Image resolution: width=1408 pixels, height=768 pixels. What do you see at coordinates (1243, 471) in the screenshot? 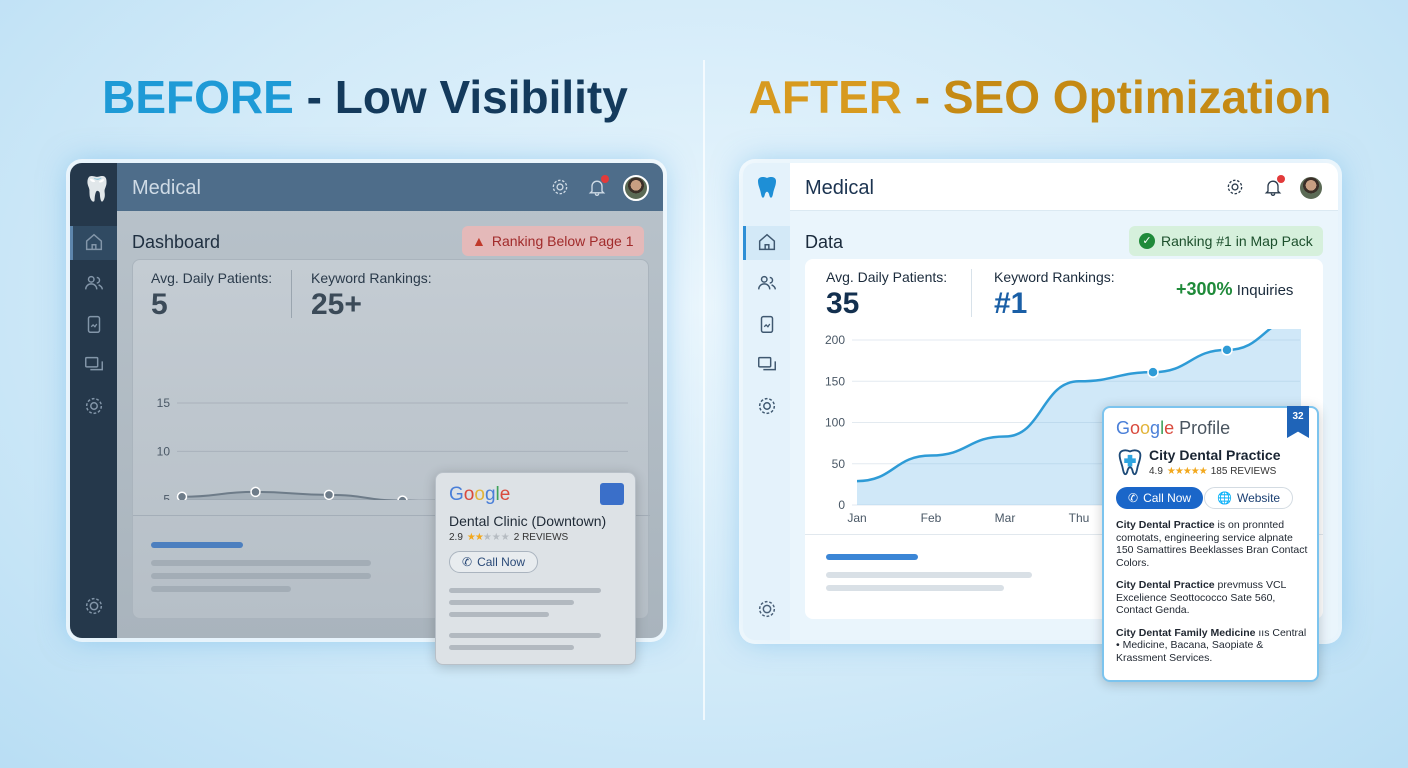
I see `review-count: 185 REVIEWS` at bounding box center [1243, 471].